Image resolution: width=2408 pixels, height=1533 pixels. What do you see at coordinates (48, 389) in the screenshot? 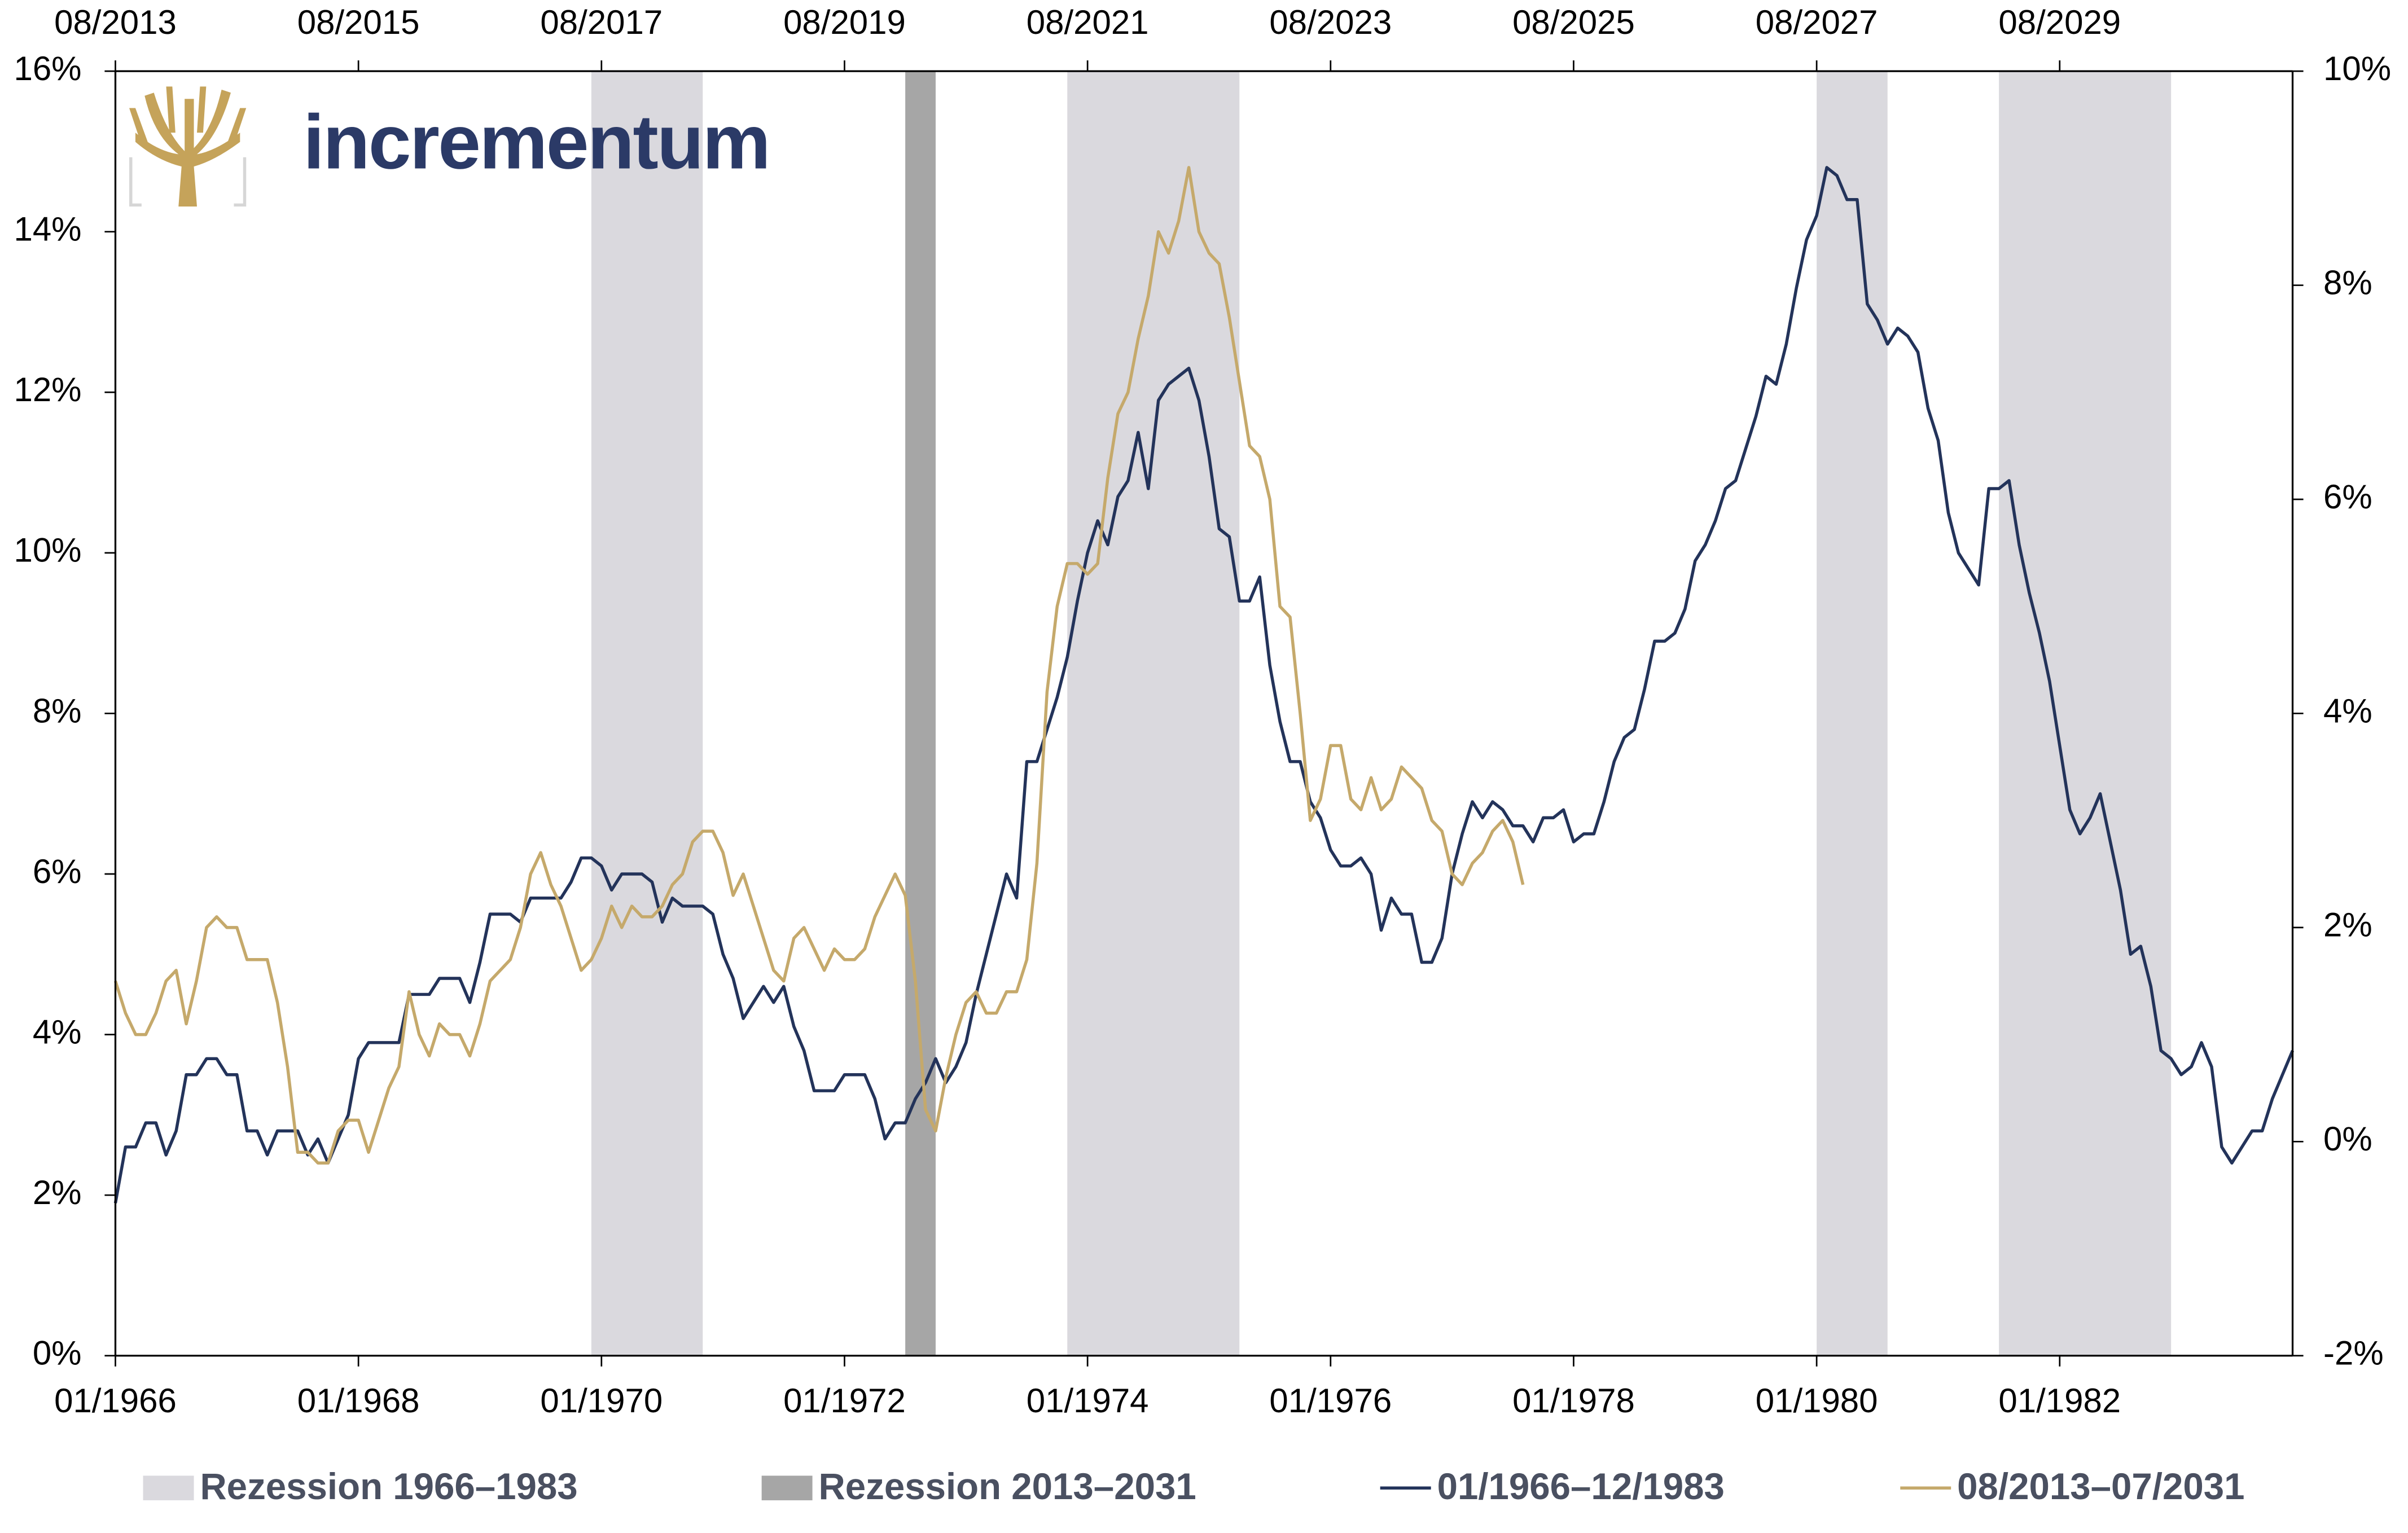
I see `y-tick-label: 12%` at bounding box center [48, 389].